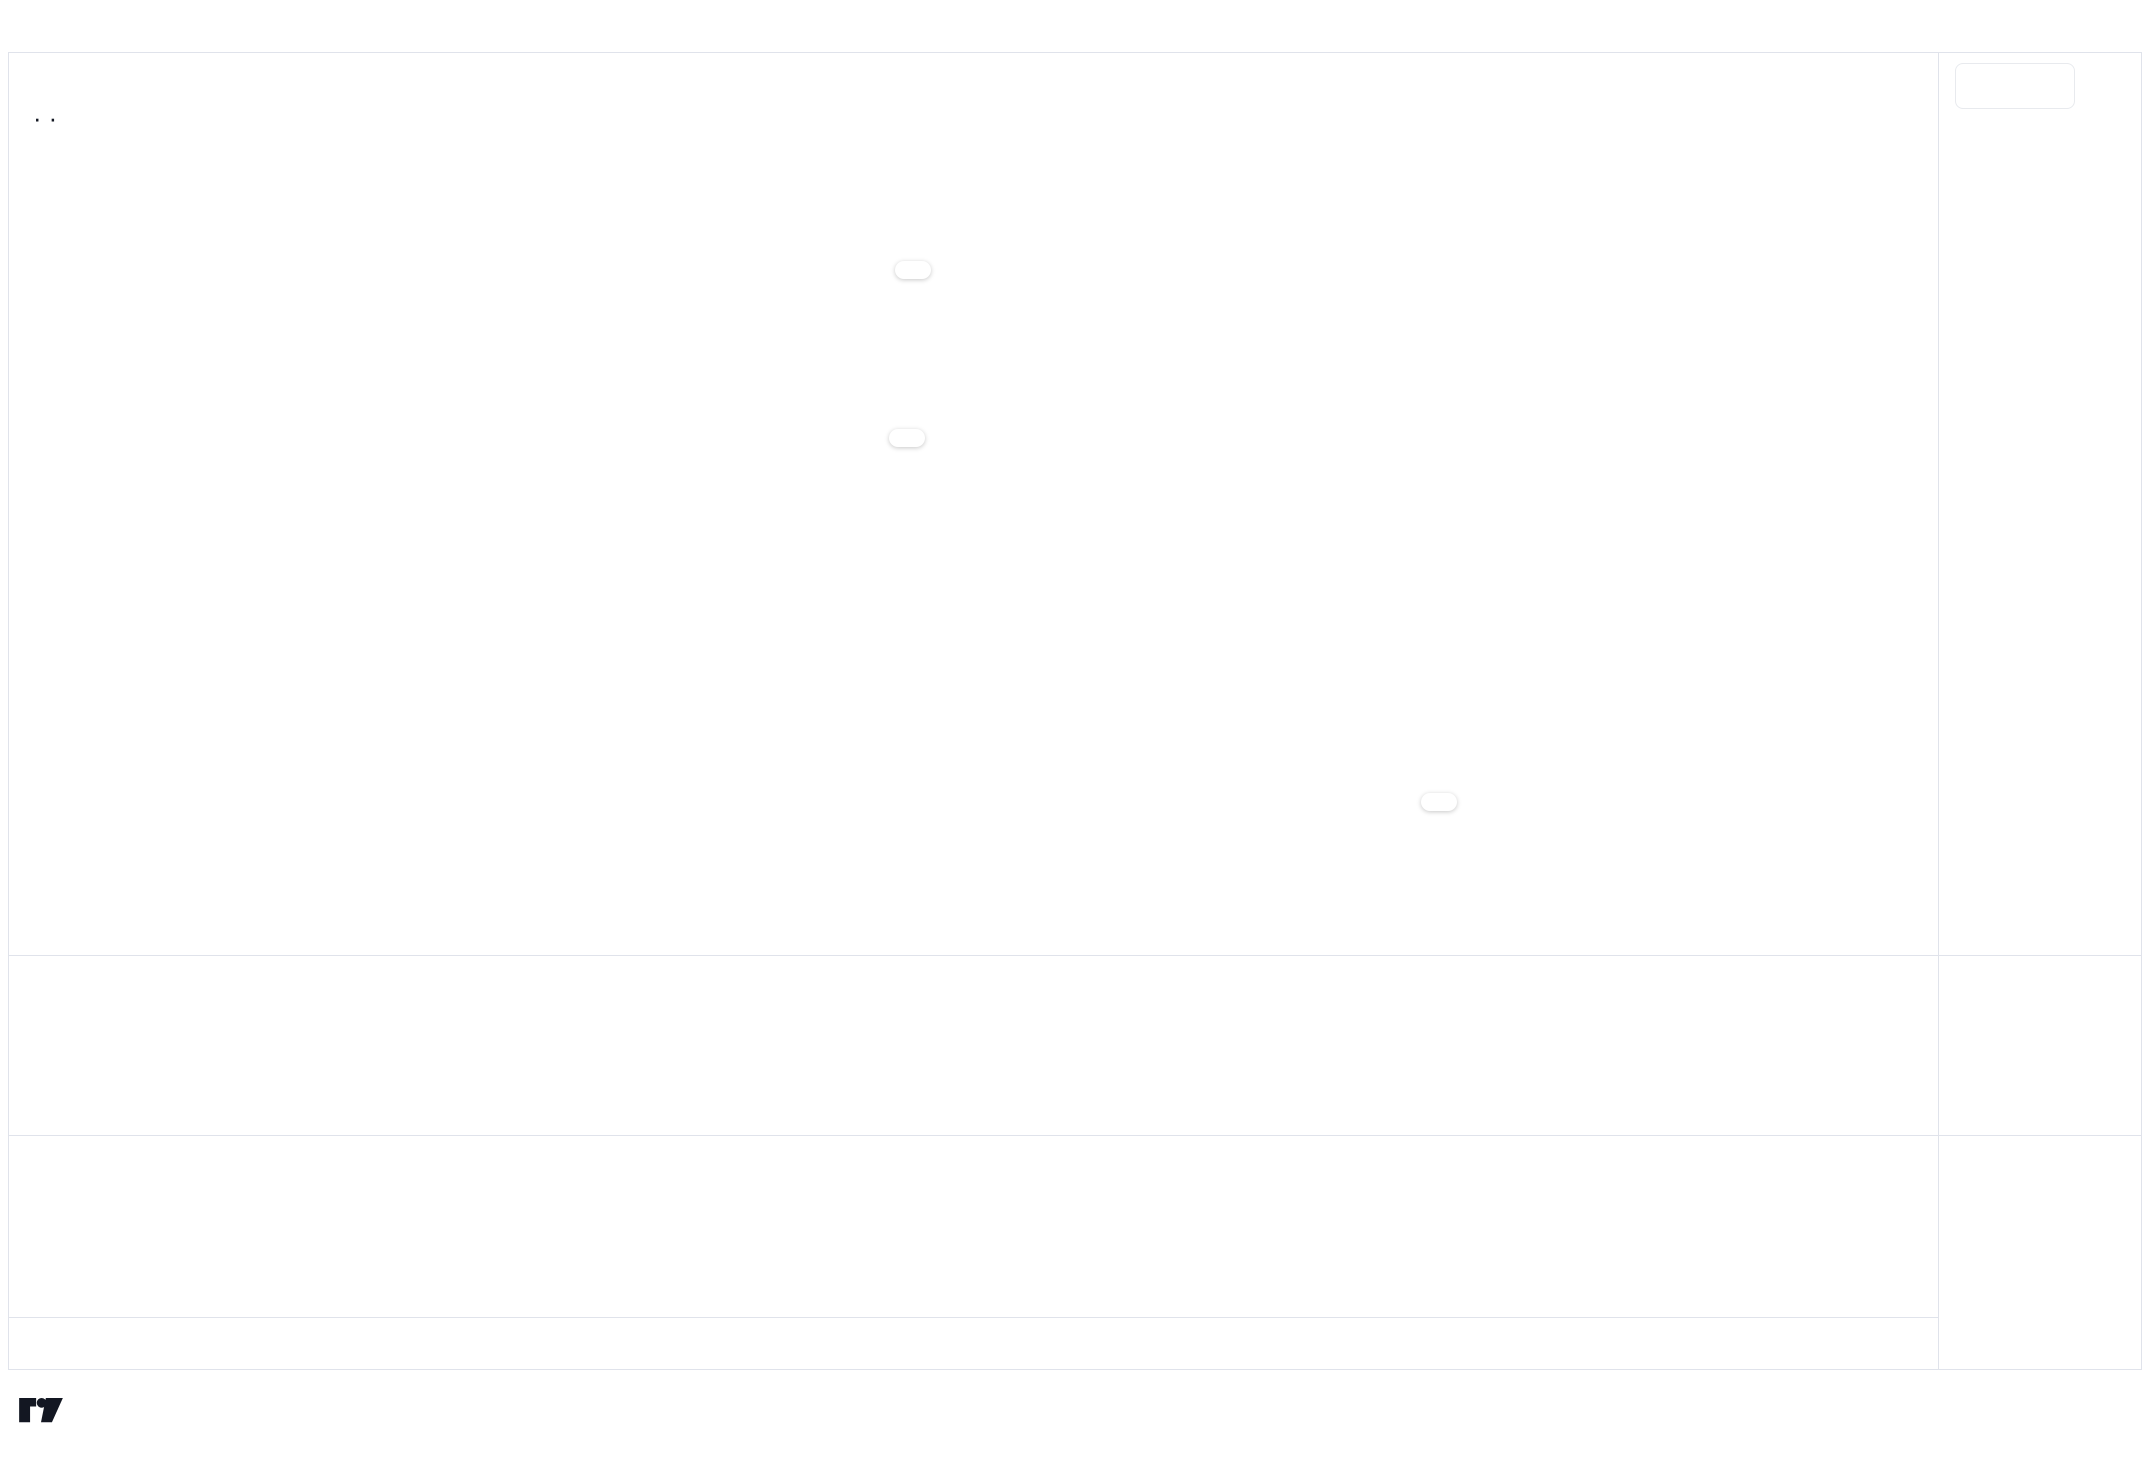 Image resolution: width=2150 pixels, height=1484 pixels. Describe the element at coordinates (51, 1187) in the screenshot. I see `legend-macd` at that location.